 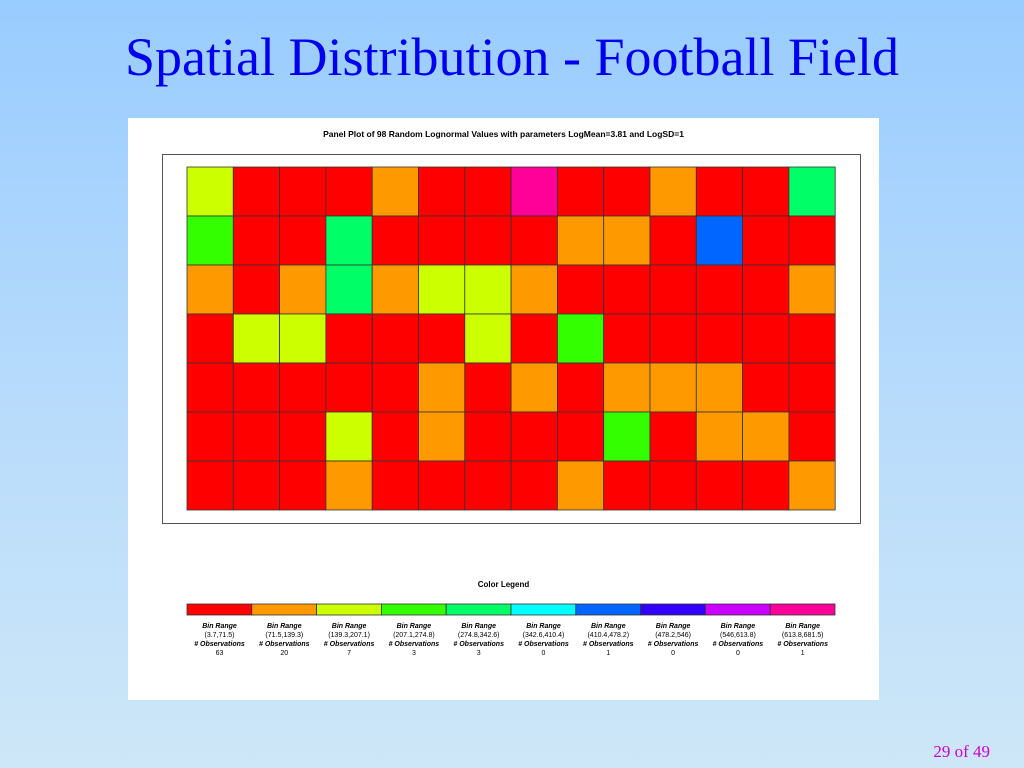 I want to click on legend-item: Bin Range (410.4,478.2) # Observations 1, so click(x=608, y=640).